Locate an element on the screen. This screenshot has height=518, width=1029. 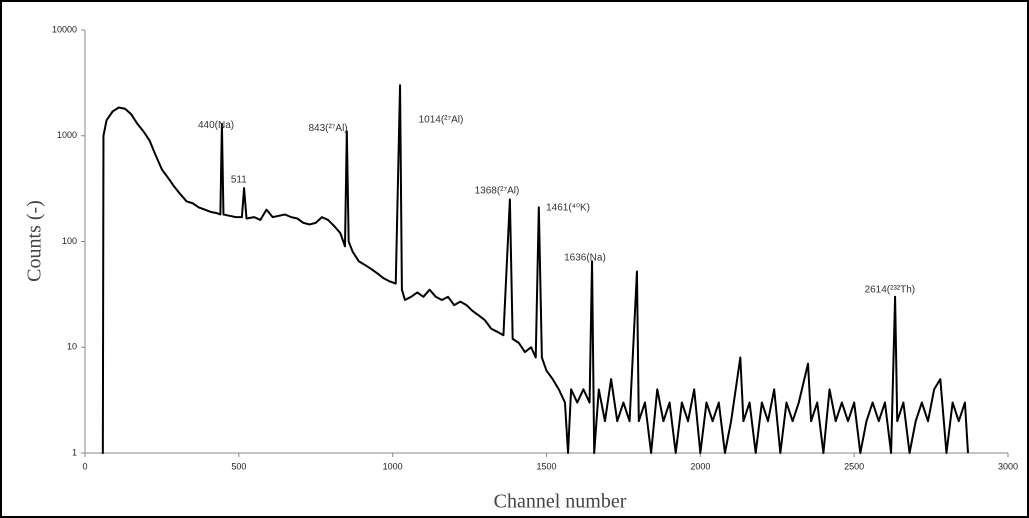
x-tick-label: 2000 is located at coordinates (700, 466).